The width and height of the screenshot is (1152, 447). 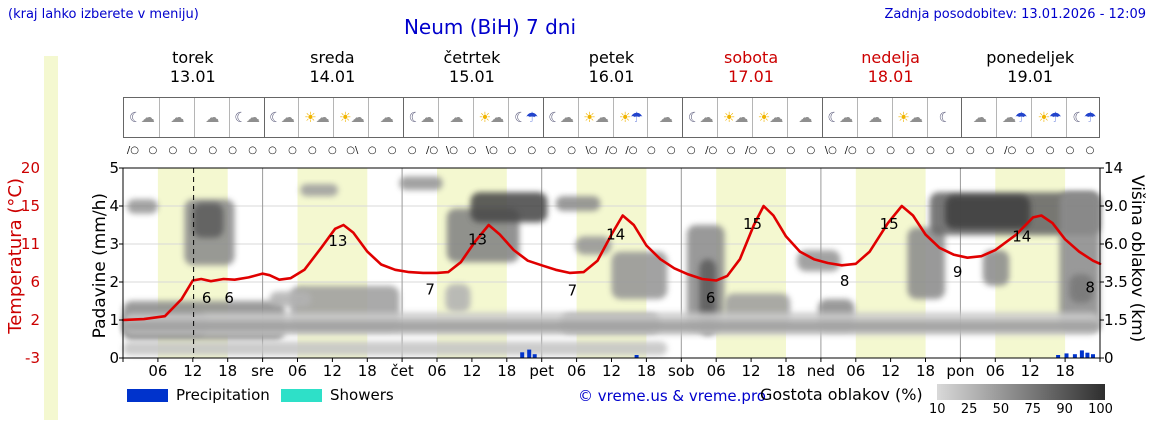 What do you see at coordinates (681, 371) in the screenshot?
I see `day-abbrev-label: sob` at bounding box center [681, 371].